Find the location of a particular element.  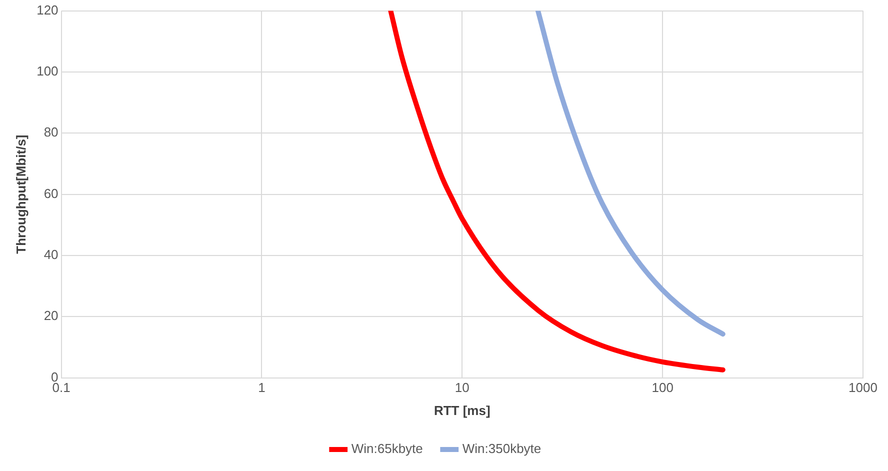

y-axis-title: Throughput[Mbit/s] is located at coordinates (20, 194).